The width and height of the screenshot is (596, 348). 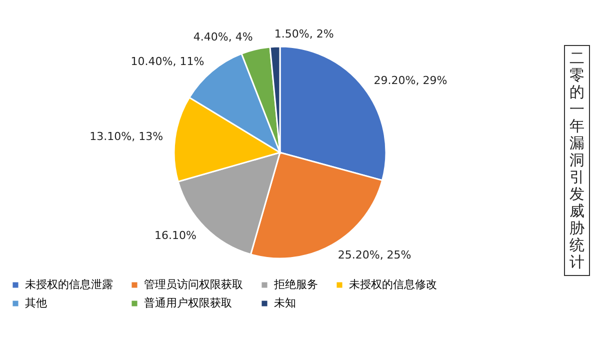 What do you see at coordinates (167, 61) in the screenshot?
I see `data-label: 10.40%, 11%` at bounding box center [167, 61].